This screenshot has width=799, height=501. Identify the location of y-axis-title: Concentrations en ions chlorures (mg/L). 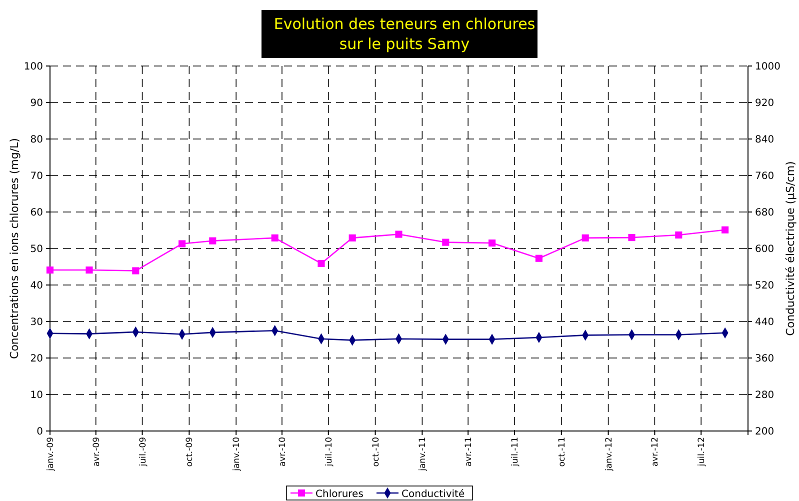
(14, 248).